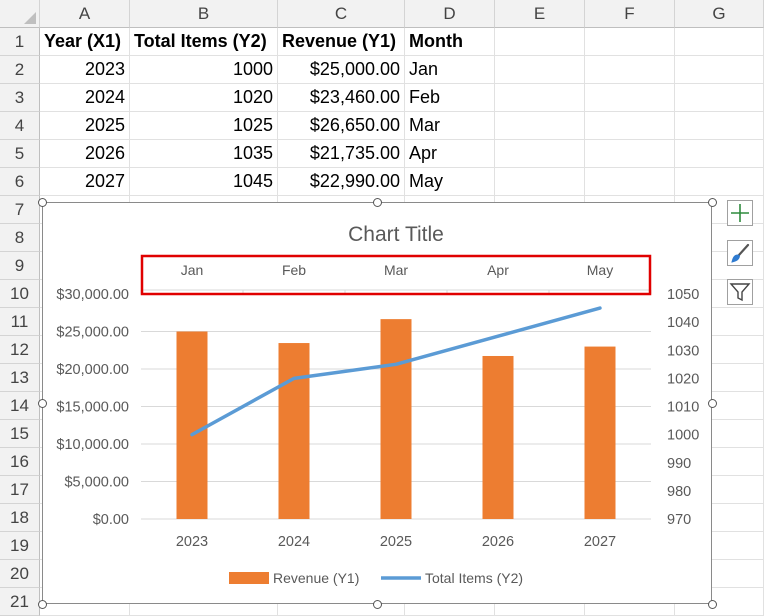  What do you see at coordinates (20, 518) in the screenshot?
I see `row-header-18: 18` at bounding box center [20, 518].